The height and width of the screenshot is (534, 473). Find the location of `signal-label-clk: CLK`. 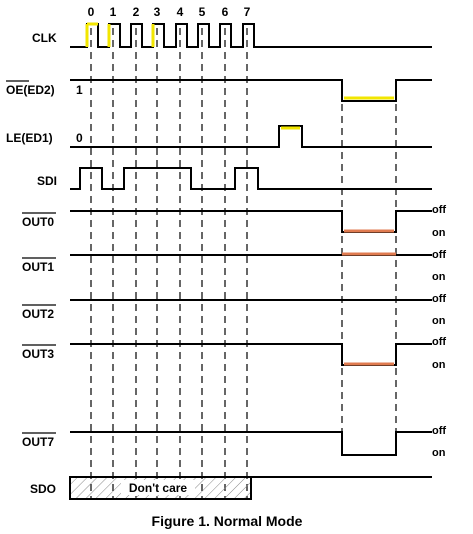

signal-label-clk: CLK is located at coordinates (44, 38).